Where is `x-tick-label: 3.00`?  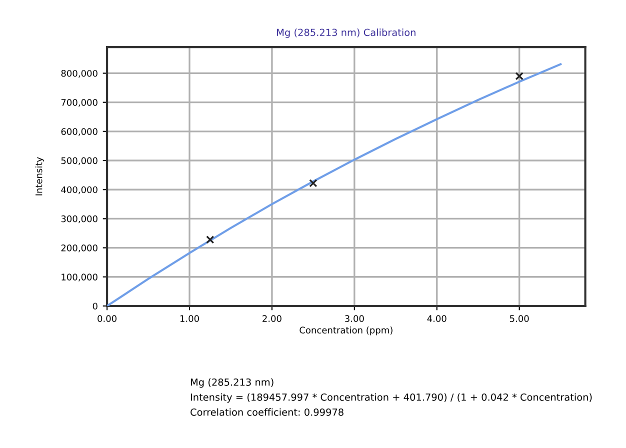 x-tick-label: 3.00 is located at coordinates (354, 318).